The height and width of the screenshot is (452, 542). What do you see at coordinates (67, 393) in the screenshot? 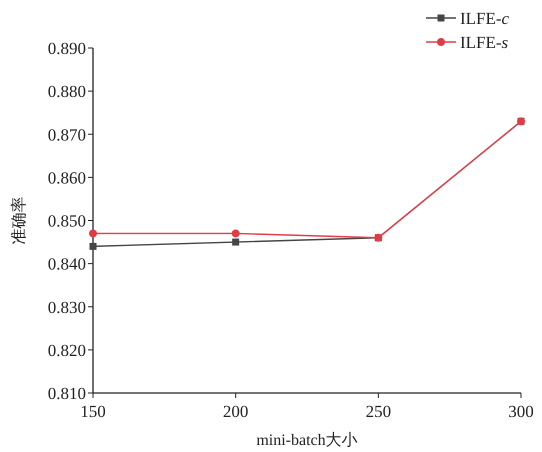
I see `y-tick-label: 0.810` at bounding box center [67, 393].